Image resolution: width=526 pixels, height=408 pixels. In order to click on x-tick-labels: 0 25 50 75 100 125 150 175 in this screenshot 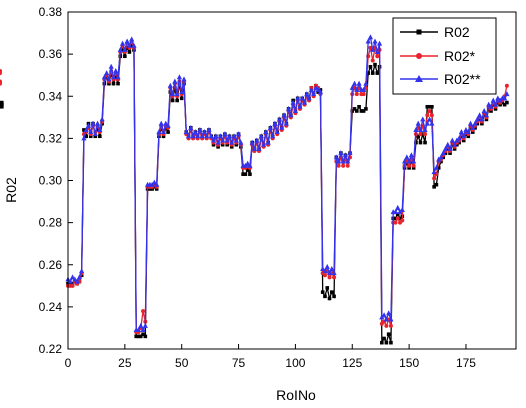, I will do `click(271, 363)`.